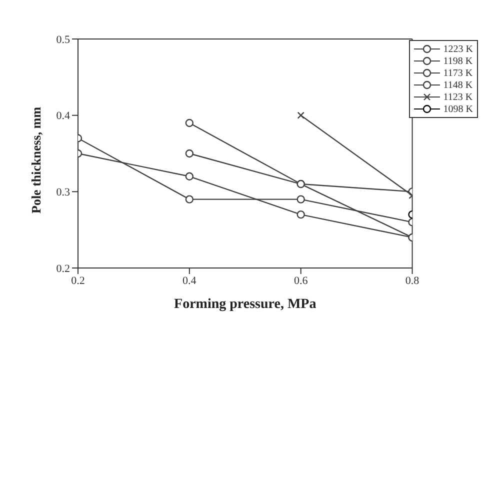 This screenshot has height=477, width=500. What do you see at coordinates (78, 280) in the screenshot?
I see `x-tick-label: 0.2` at bounding box center [78, 280].